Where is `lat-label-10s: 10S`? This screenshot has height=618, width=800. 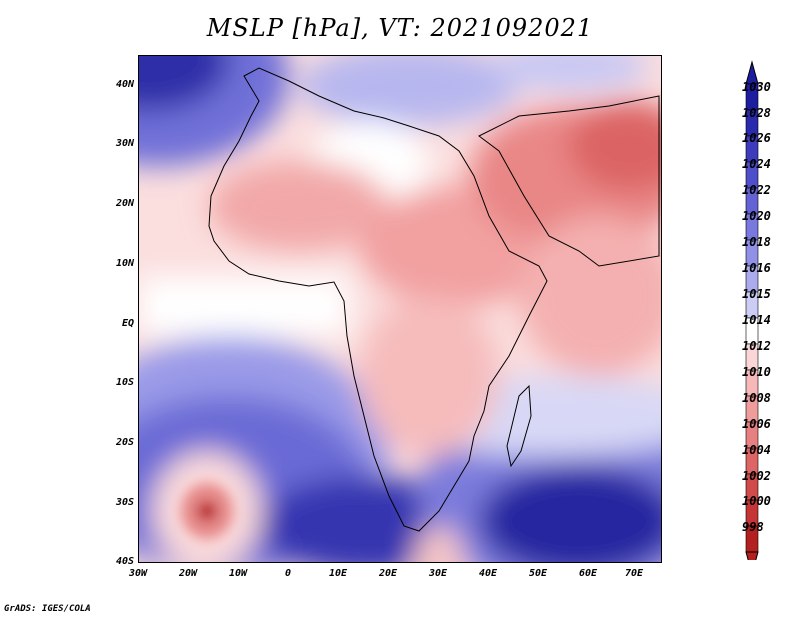
lat-label-10s: 10S is located at coordinates (124, 382).